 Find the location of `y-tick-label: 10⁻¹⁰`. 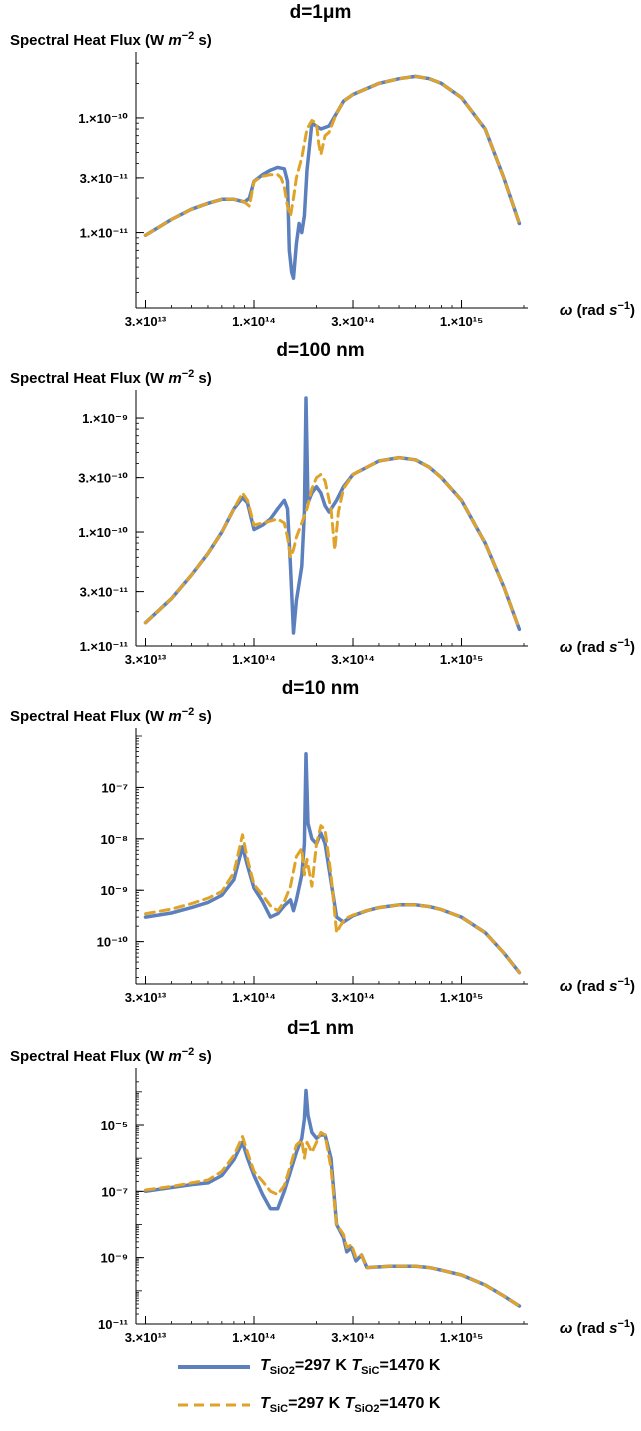

y-tick-label: 10⁻¹⁰ is located at coordinates (113, 942).